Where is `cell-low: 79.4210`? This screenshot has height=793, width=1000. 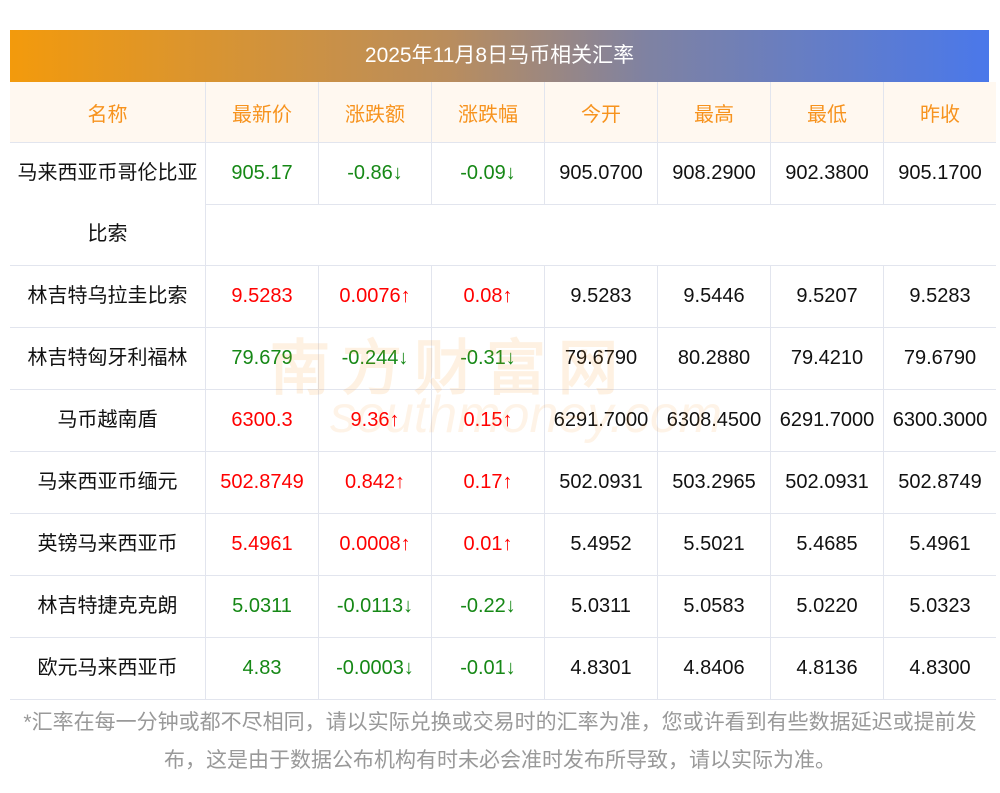
cell-low: 79.4210 is located at coordinates (827, 358).